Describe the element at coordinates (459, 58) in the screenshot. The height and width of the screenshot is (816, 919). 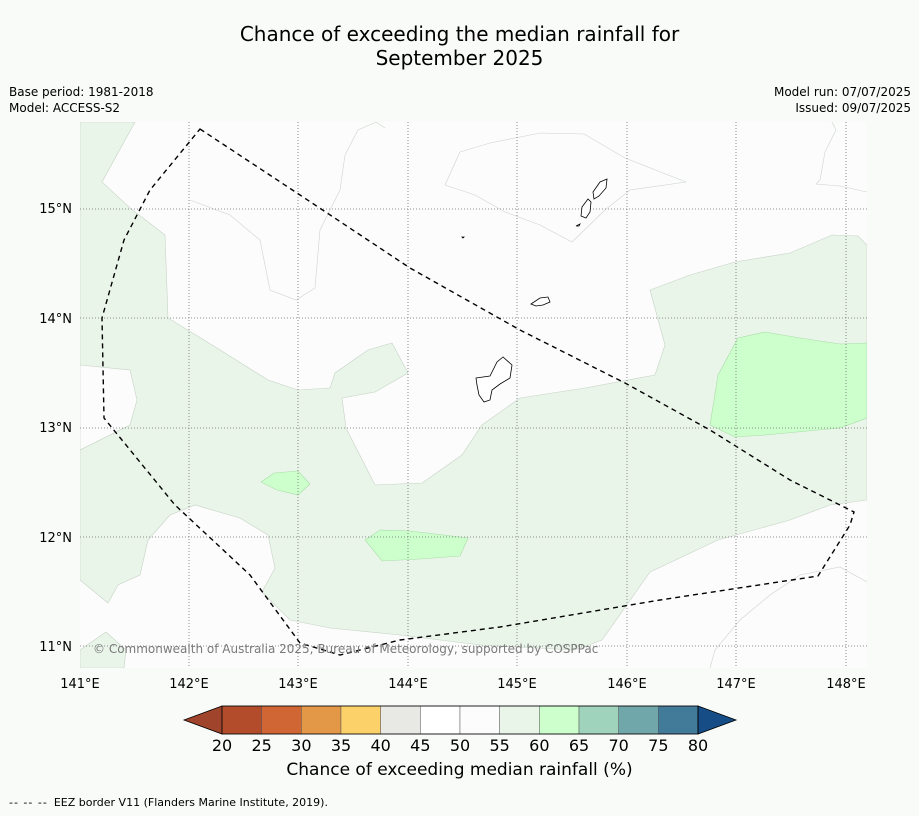
I see `title-line-2: September 2025` at that location.